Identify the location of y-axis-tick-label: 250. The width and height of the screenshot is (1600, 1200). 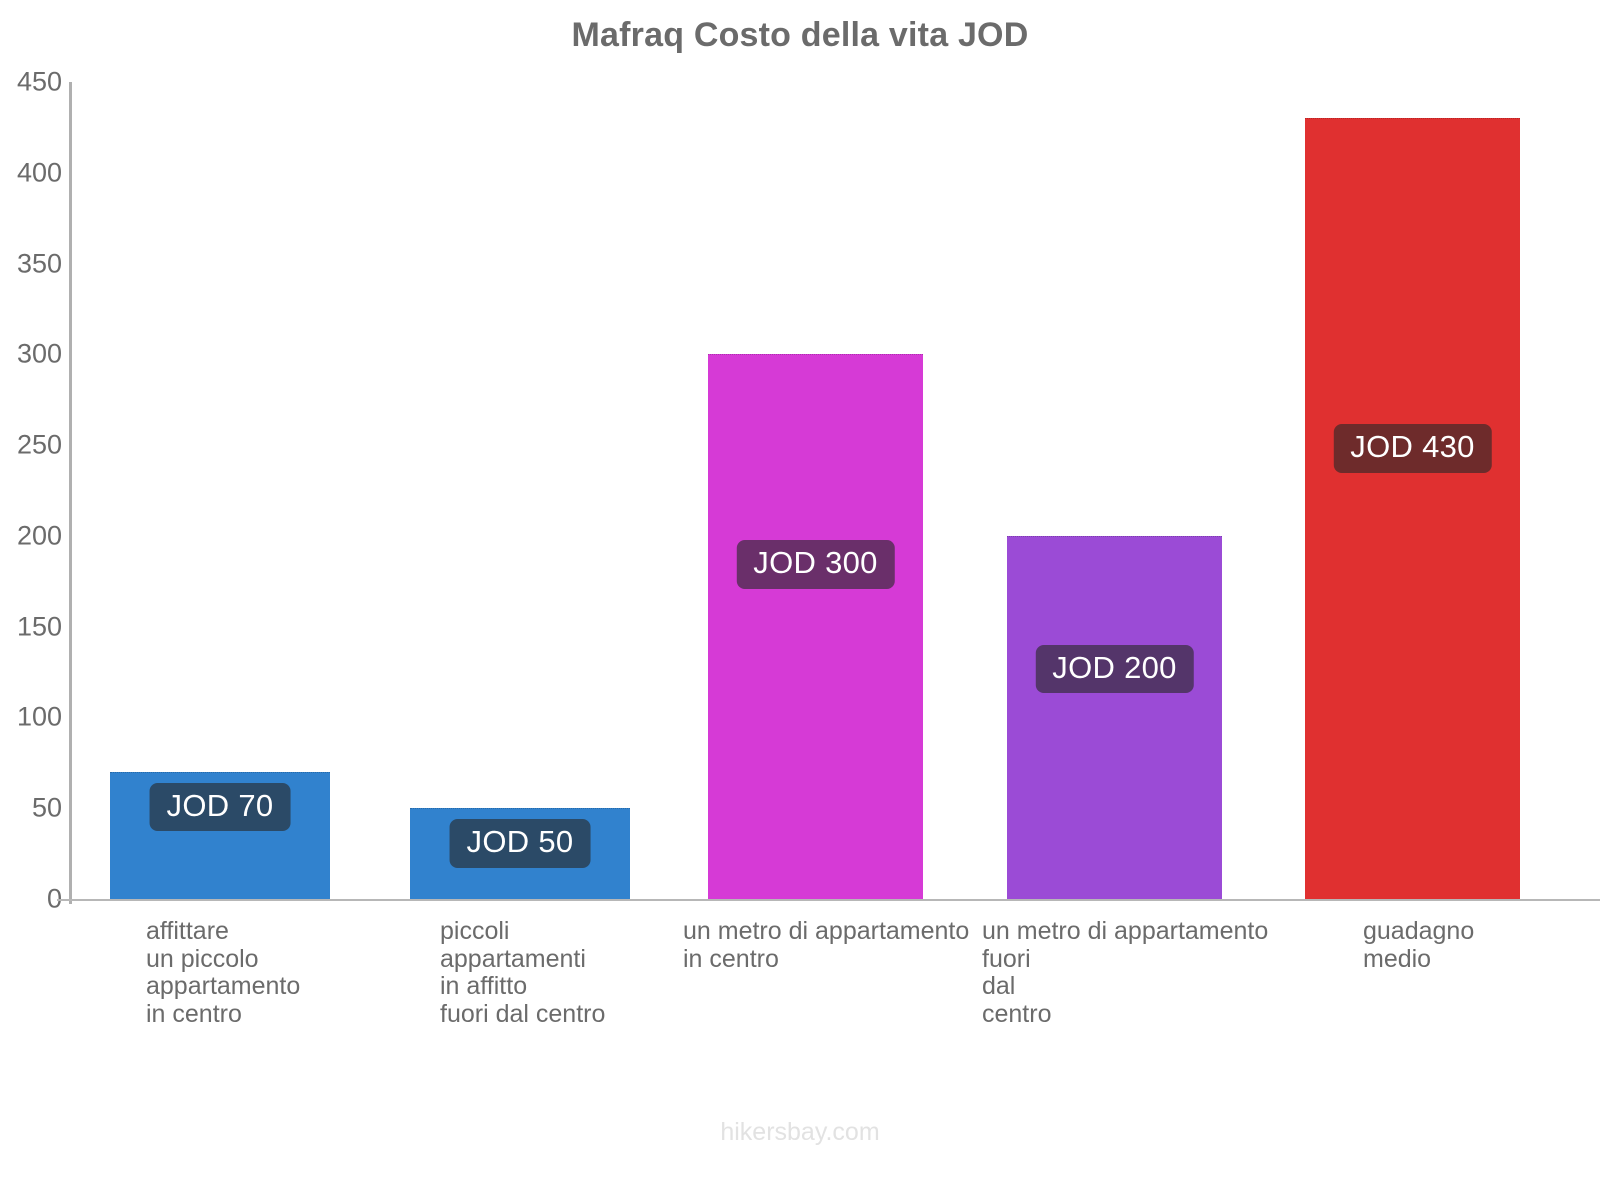
(39, 444).